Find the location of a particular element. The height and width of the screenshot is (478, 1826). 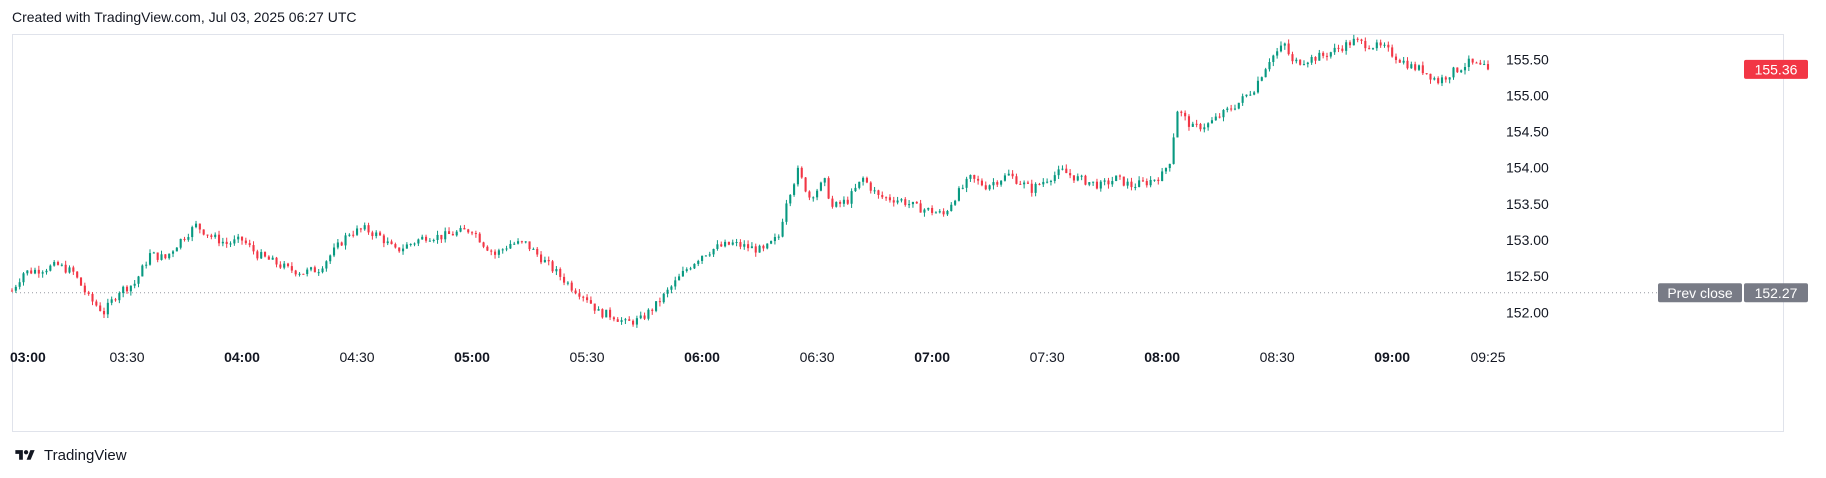

y-tick-6: 155.00 is located at coordinates (1527, 95).